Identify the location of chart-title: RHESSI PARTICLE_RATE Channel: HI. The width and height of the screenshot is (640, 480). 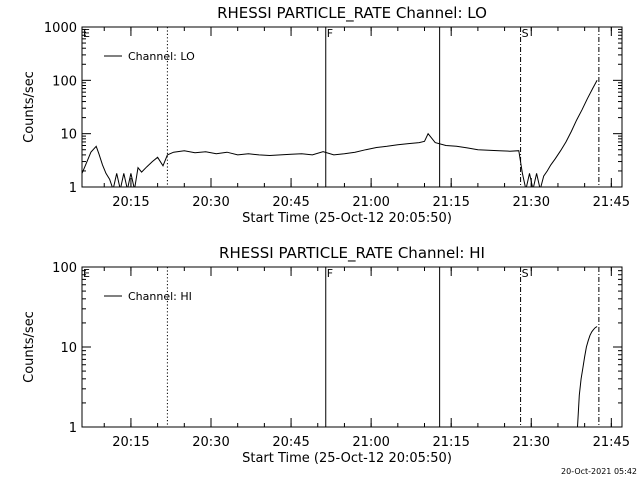
(352, 253).